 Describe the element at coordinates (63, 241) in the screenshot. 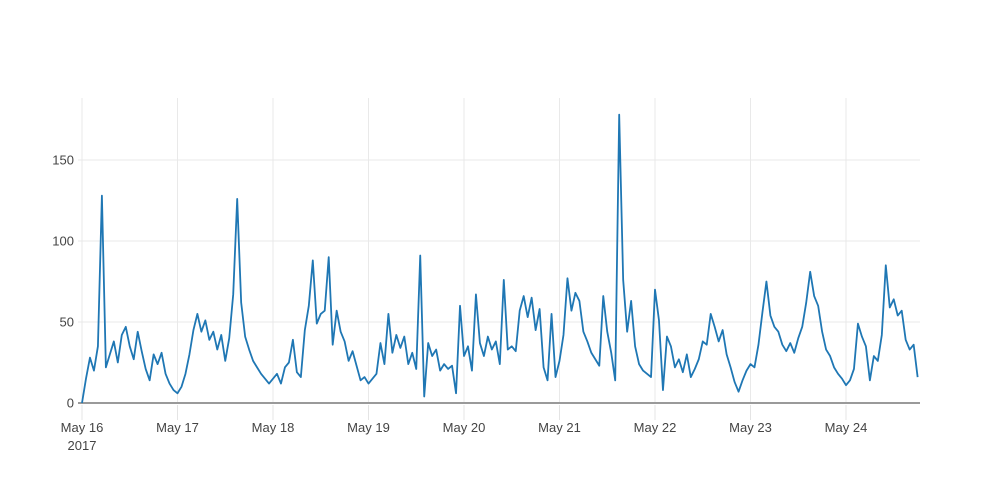

I see `y-tick-label: 100` at that location.